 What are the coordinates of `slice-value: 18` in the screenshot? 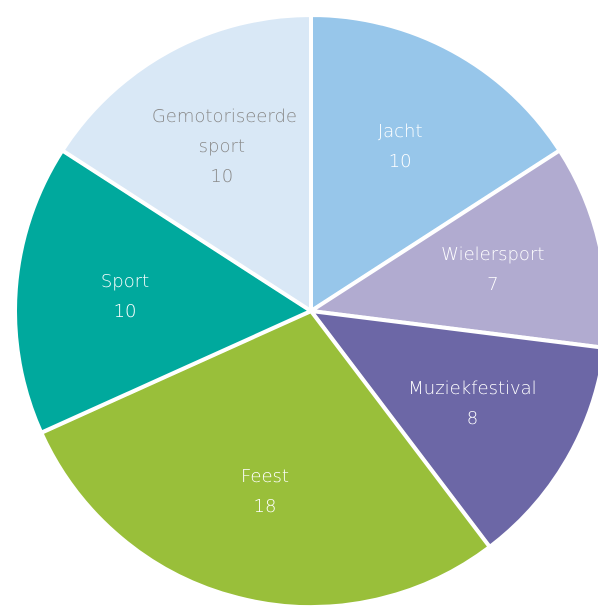 It's located at (265, 506).